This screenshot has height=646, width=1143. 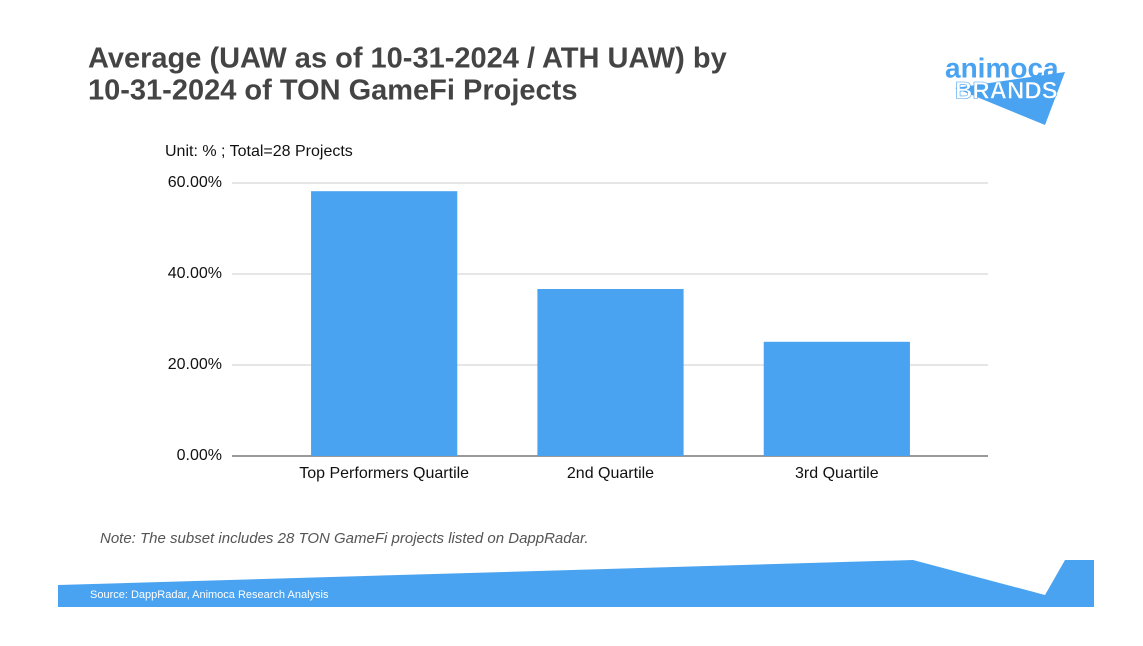 I want to click on logo: animoca BRANDS, so click(x=1005, y=88).